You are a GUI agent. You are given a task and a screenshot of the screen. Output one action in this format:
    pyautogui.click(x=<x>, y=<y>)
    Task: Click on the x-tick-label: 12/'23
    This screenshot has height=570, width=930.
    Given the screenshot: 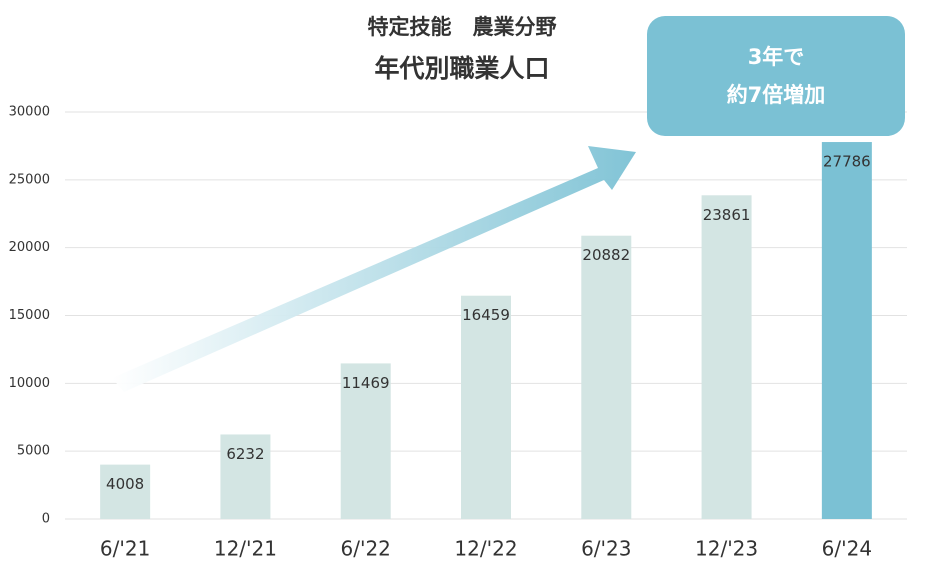 What is the action you would take?
    pyautogui.click(x=726, y=549)
    